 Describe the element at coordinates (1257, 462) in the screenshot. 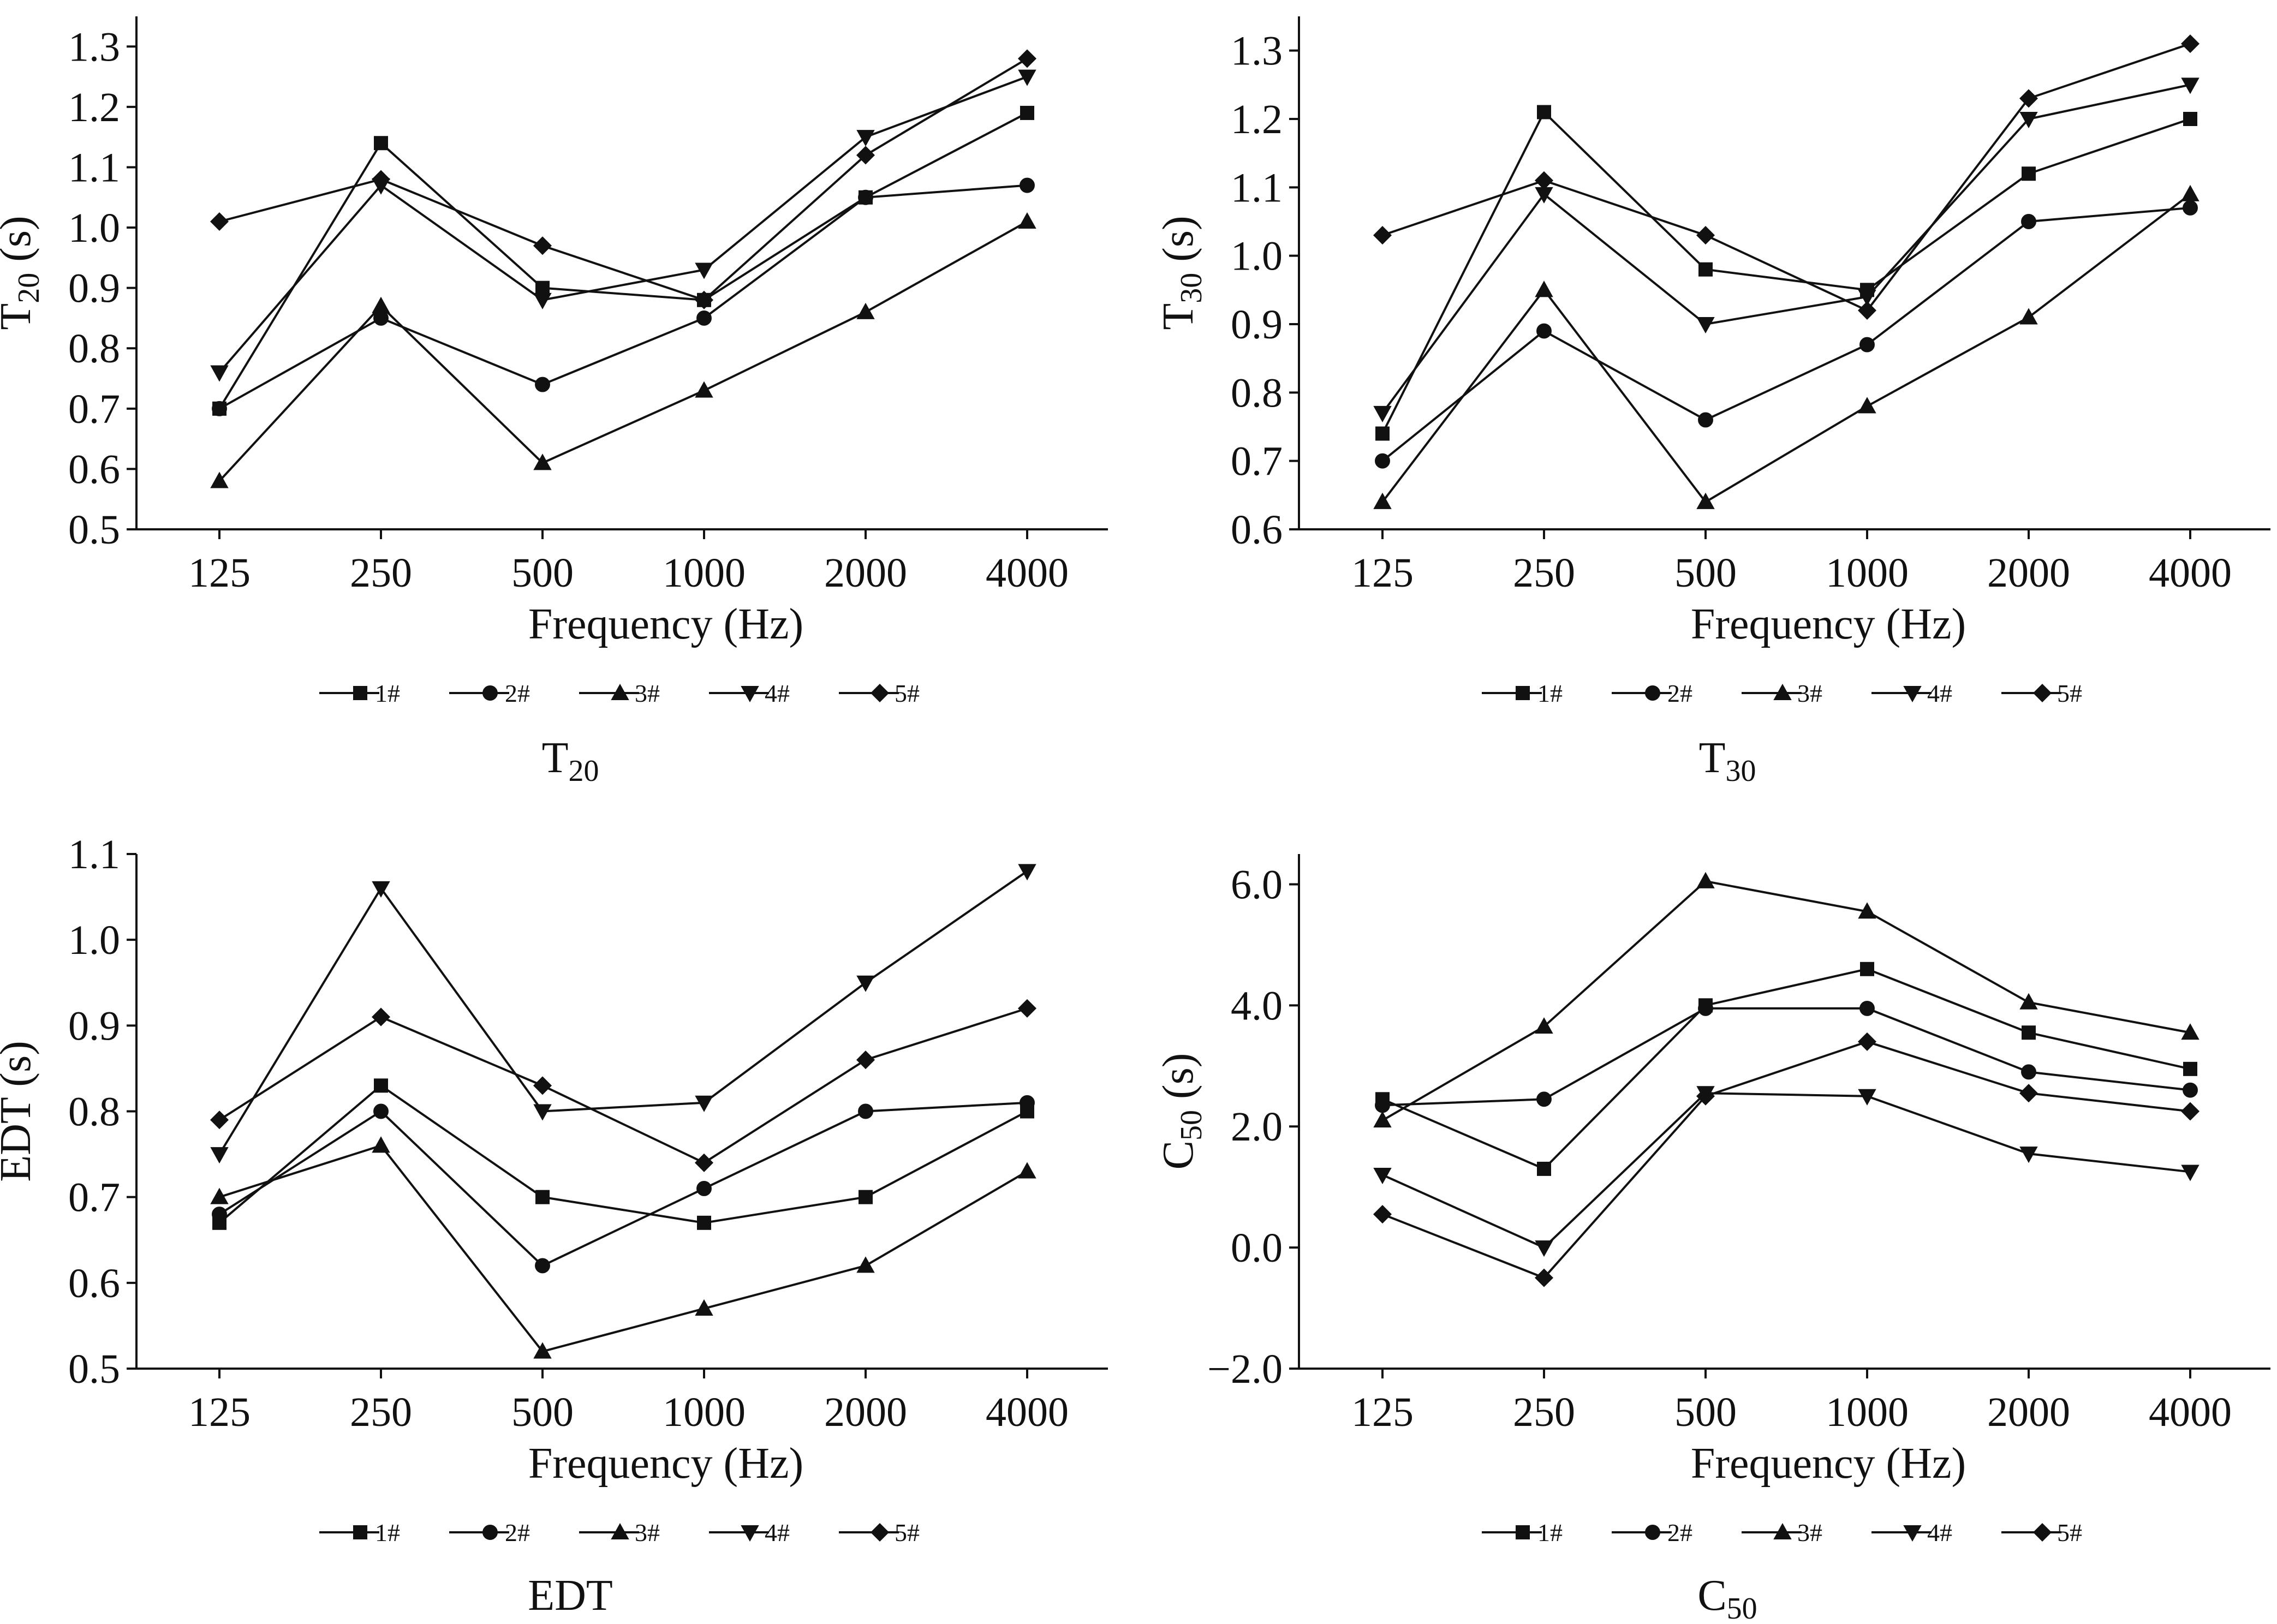

I see `y-tick-label: 0.7` at that location.